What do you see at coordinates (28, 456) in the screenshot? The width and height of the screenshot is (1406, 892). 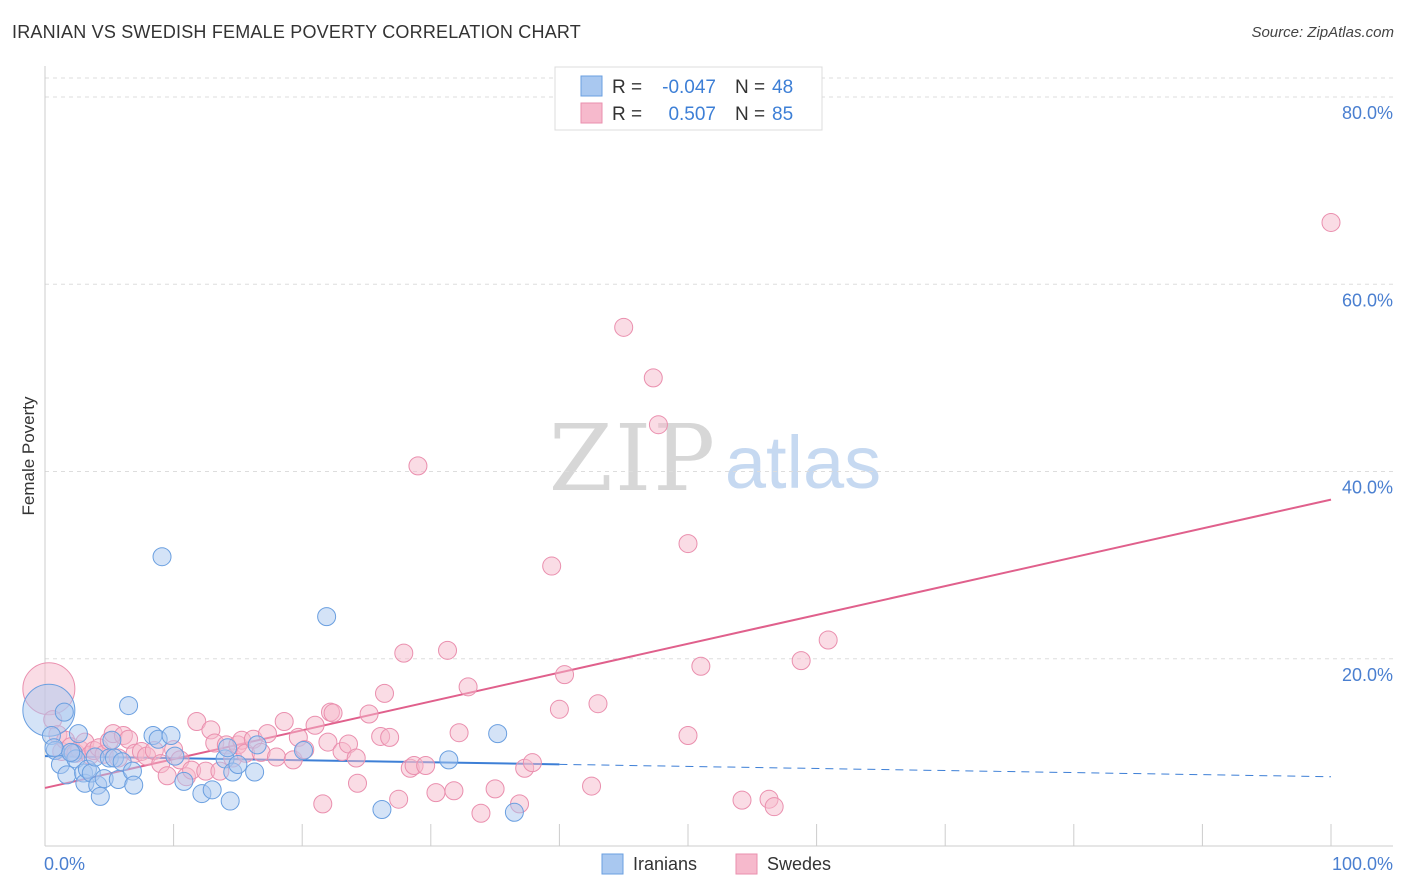 I see `y-axis-label: Female Poverty` at bounding box center [28, 456].